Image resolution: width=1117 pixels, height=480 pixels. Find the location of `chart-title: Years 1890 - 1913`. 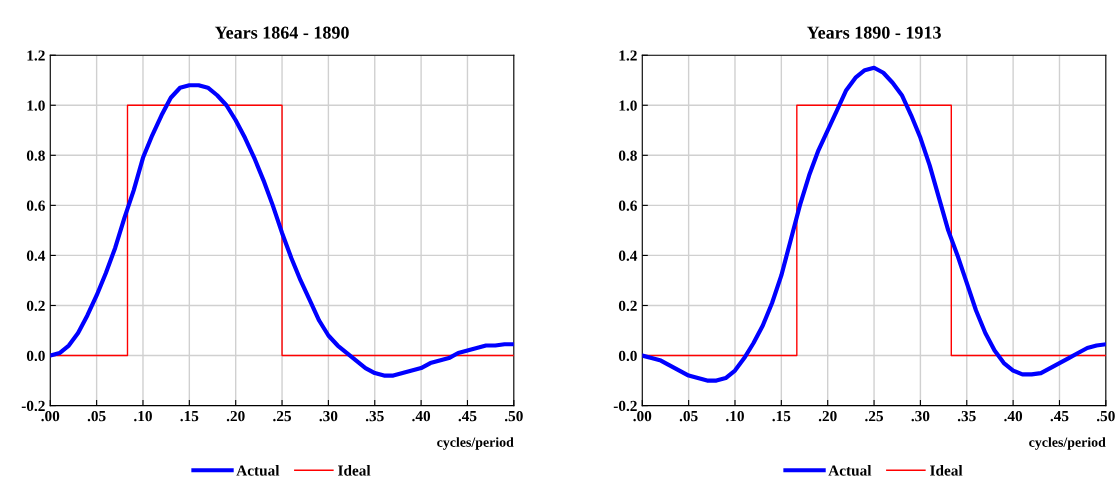

chart-title: Years 1890 - 1913 is located at coordinates (873, 32).